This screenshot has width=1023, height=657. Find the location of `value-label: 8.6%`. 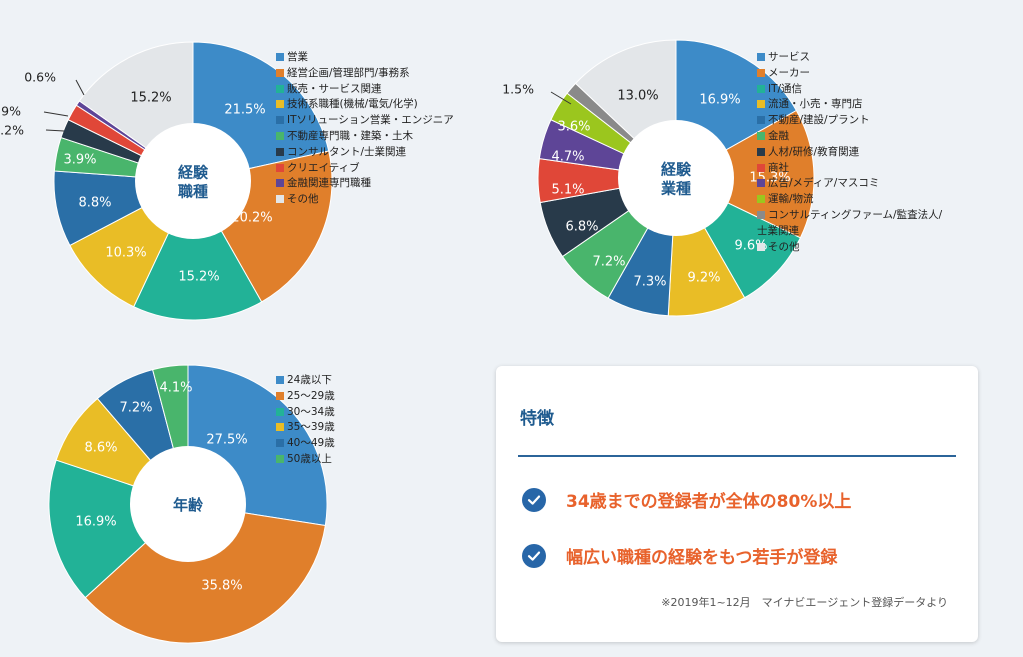

value-label: 8.6% is located at coordinates (100, 448).